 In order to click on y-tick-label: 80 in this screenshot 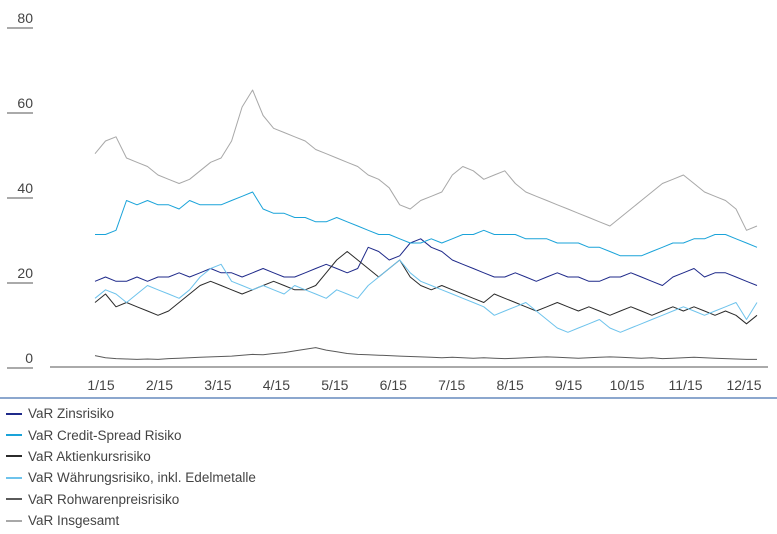, I will do `click(25, 18)`.